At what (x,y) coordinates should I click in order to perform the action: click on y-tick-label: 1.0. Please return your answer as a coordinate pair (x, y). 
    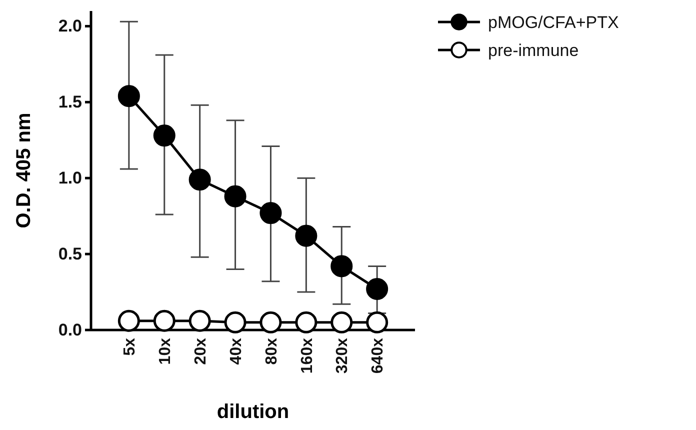
    Looking at the image, I should click on (70, 178).